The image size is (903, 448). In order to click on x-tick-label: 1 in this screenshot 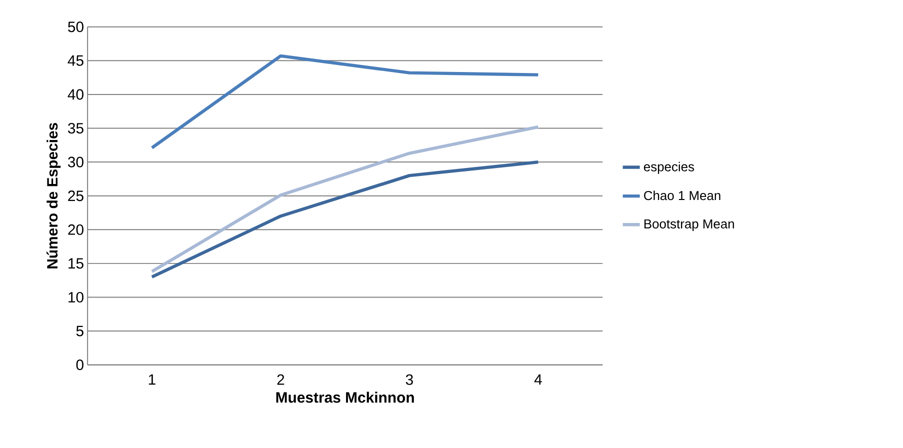, I will do `click(152, 379)`.